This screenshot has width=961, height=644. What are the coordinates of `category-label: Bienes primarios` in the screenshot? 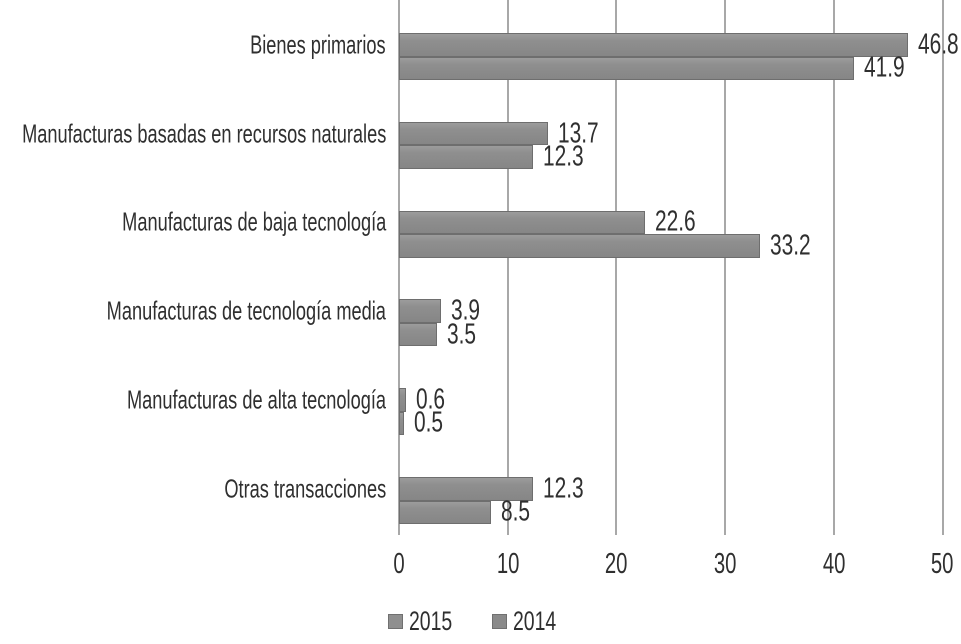 It's located at (318, 44).